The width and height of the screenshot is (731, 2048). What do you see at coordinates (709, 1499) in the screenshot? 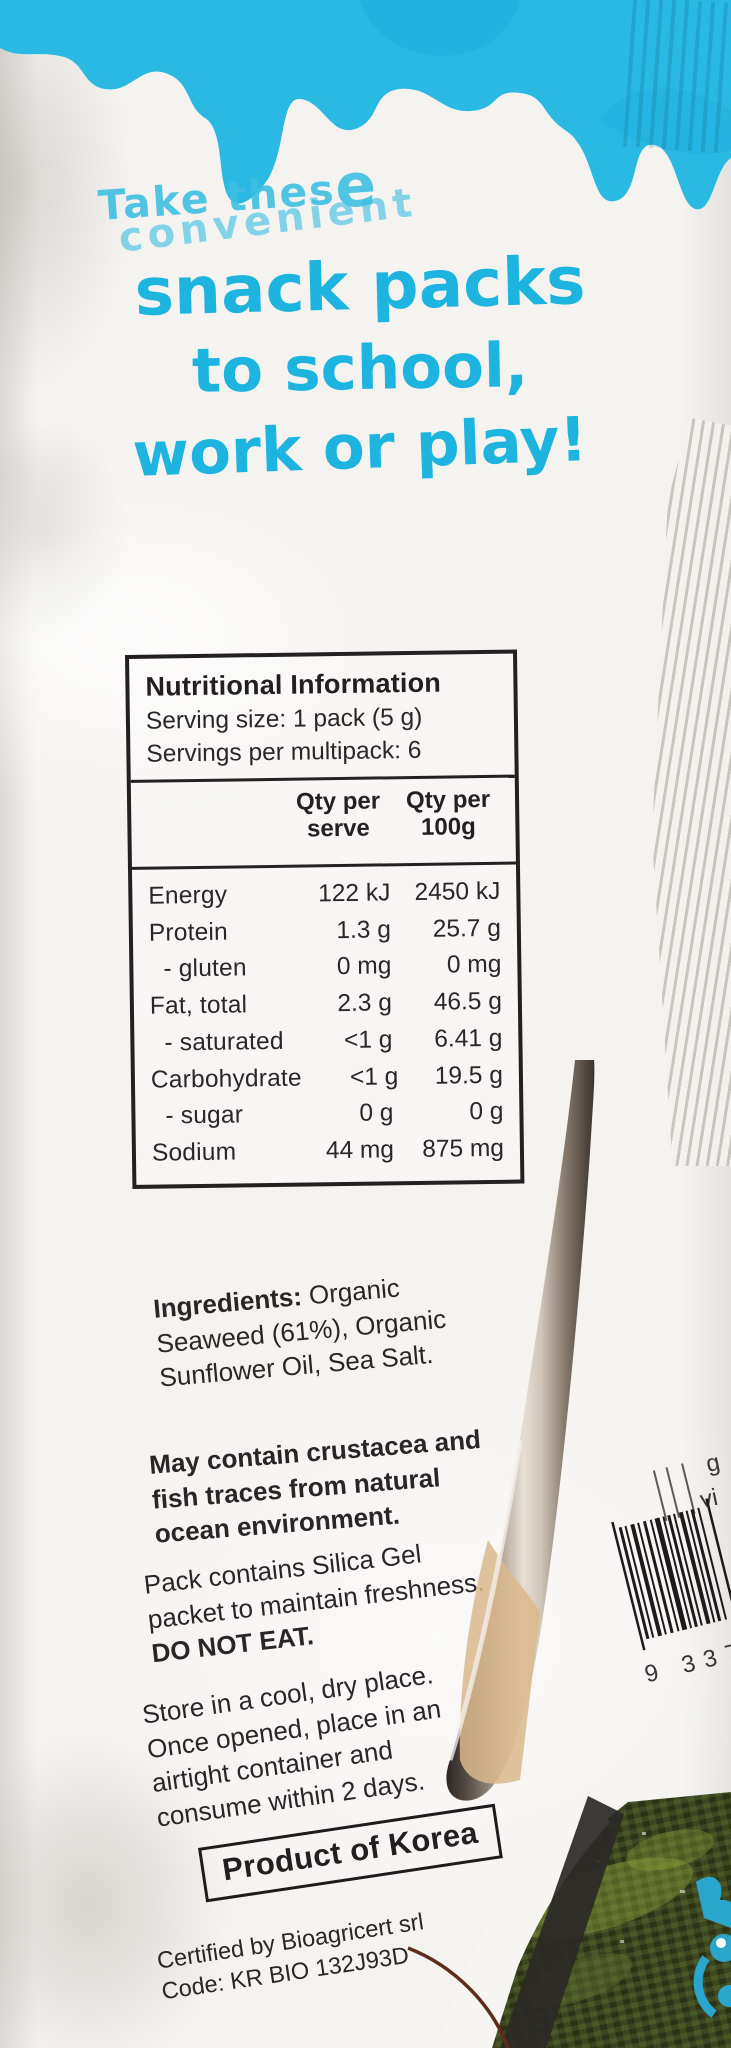
I see `svg-text: vi` at bounding box center [709, 1499].